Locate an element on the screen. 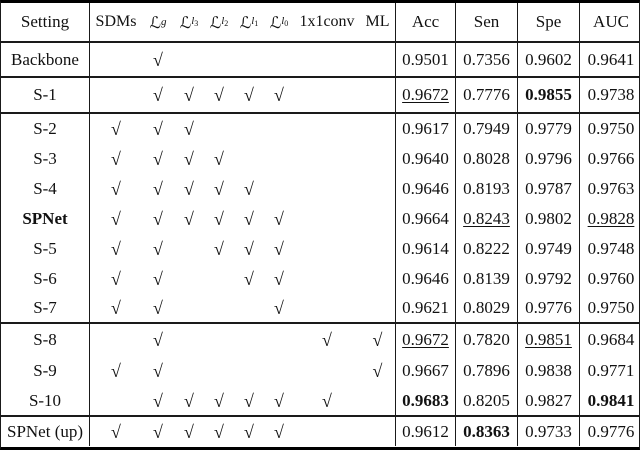 The image size is (640, 450). metric-cell: 0.9614 is located at coordinates (426, 249).